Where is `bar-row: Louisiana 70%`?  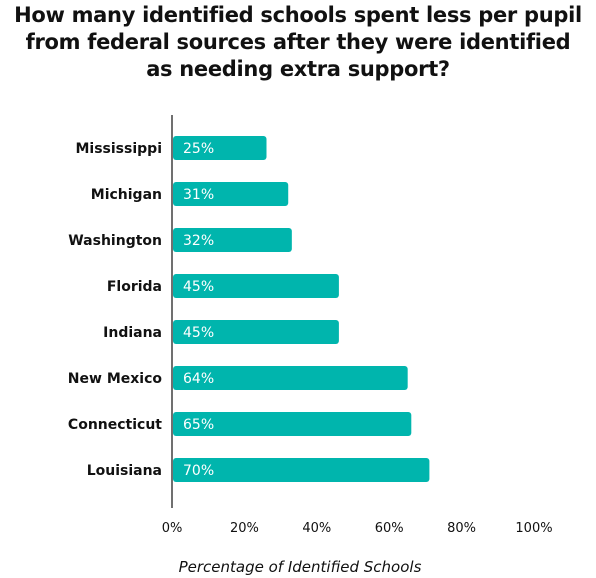 bar-row: Louisiana 70% is located at coordinates (258, 470).